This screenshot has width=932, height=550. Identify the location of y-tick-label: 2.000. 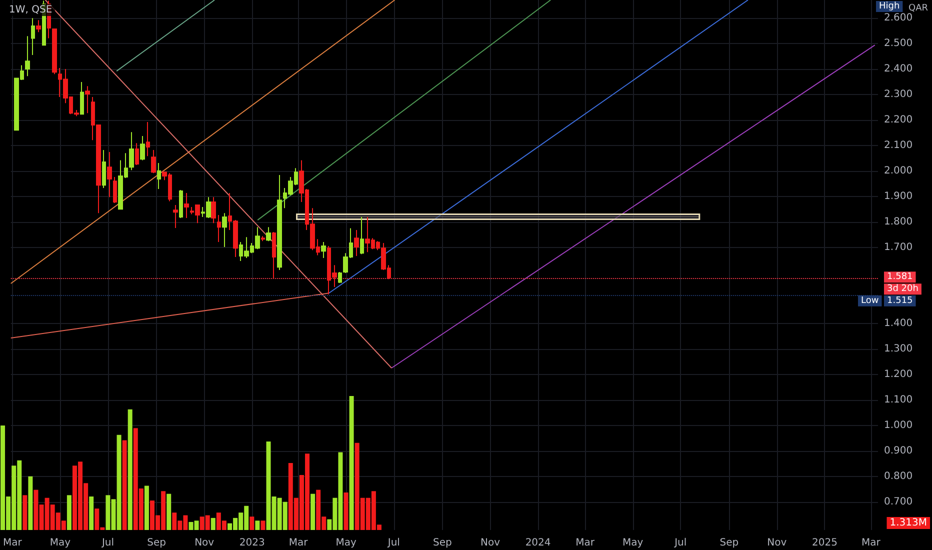
(898, 170).